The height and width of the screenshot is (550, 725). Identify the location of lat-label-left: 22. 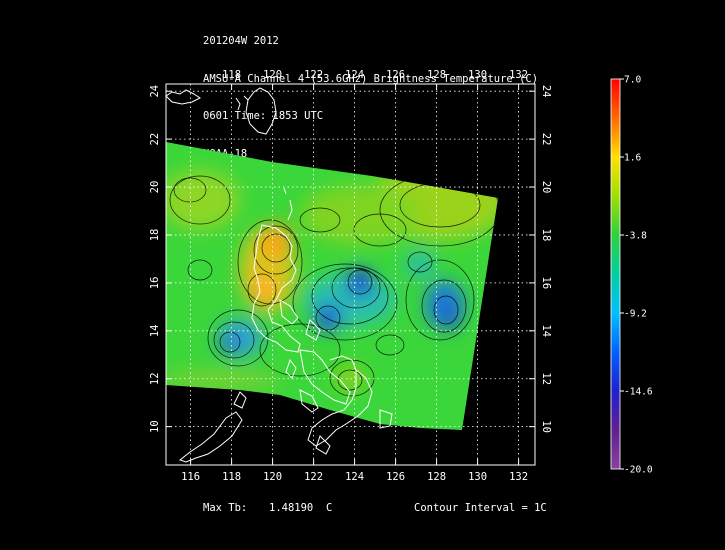
(155, 139).